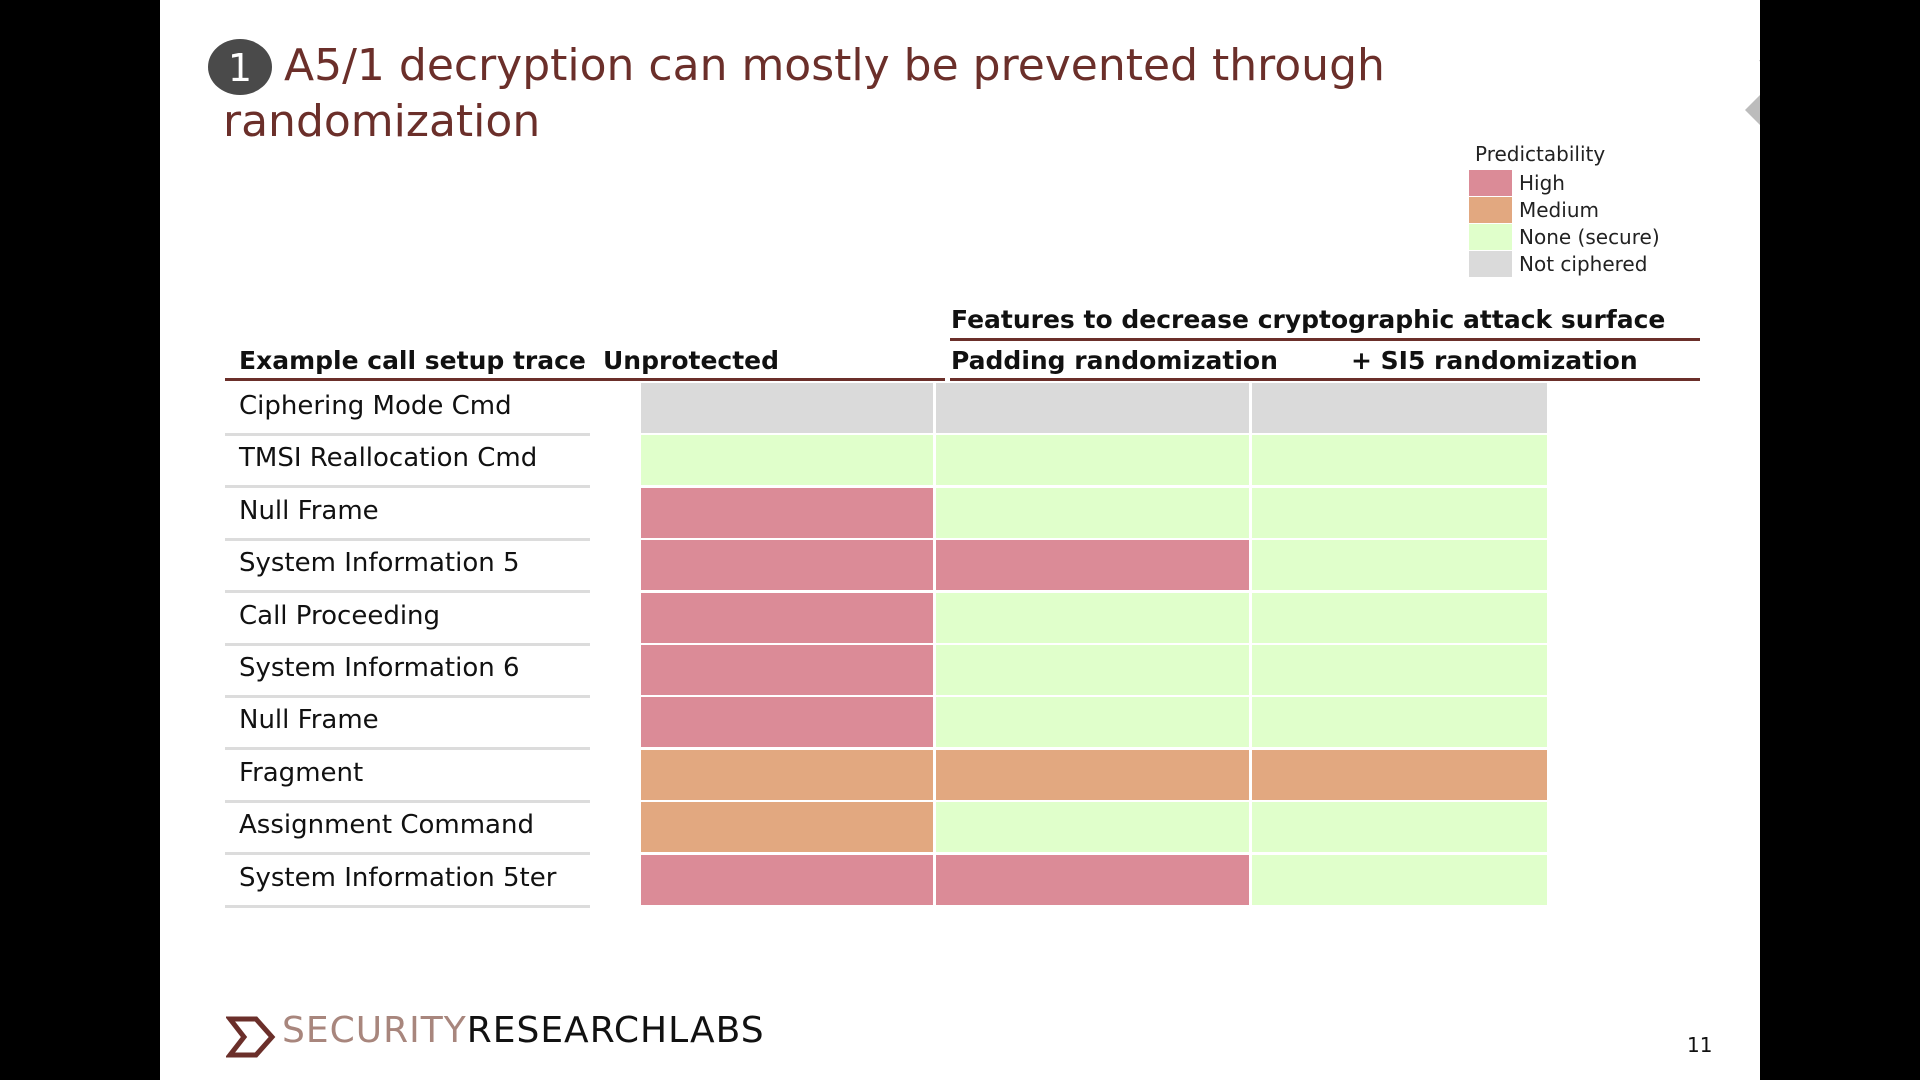 This screenshot has width=1920, height=1080. What do you see at coordinates (1325, 379) in the screenshot?
I see `header-rule-right` at bounding box center [1325, 379].